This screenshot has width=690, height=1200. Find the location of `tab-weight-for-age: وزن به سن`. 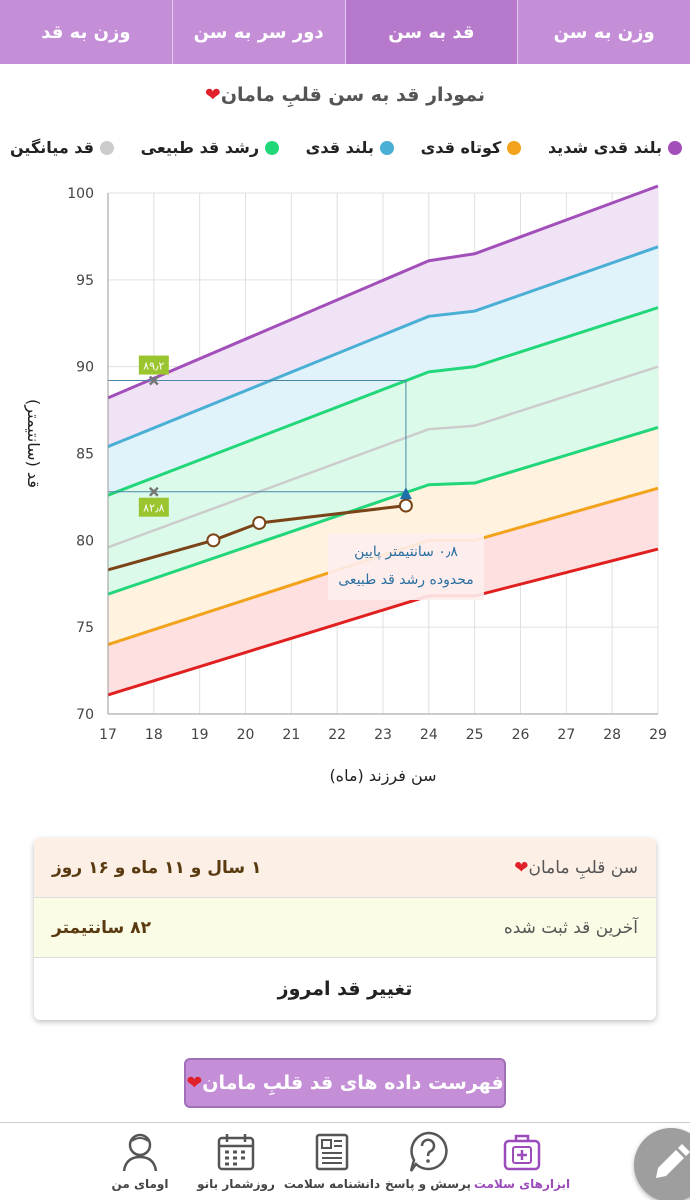

tab-weight-for-age: وزن به سن is located at coordinates (603, 32).